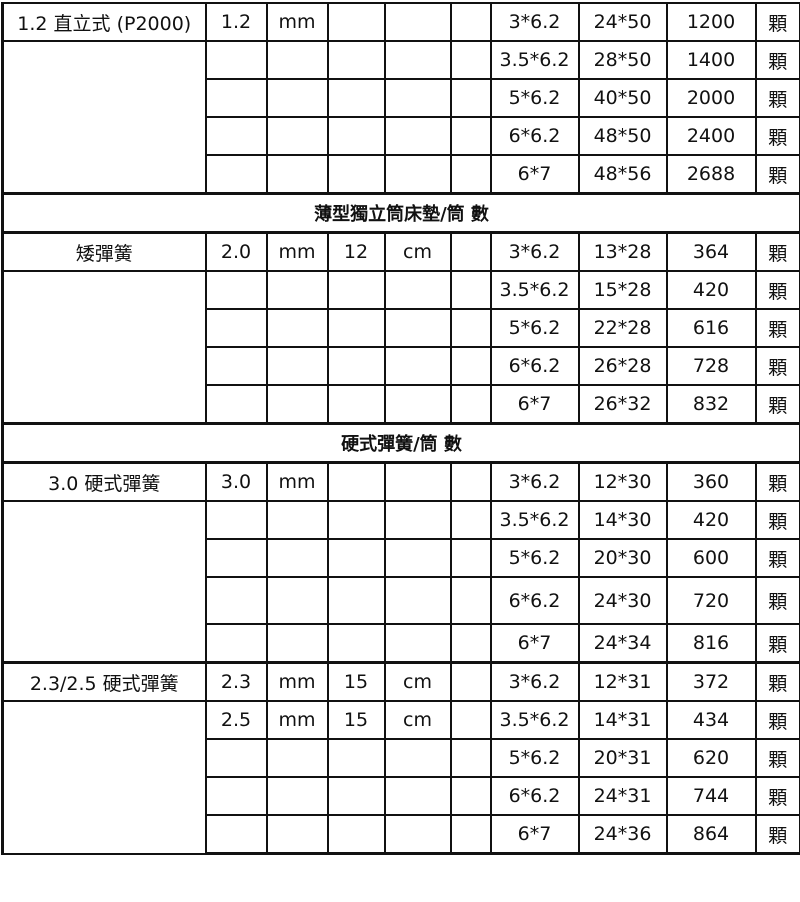 The width and height of the screenshot is (800, 902). Describe the element at coordinates (711, 404) in the screenshot. I see `cell-count: 832` at that location.